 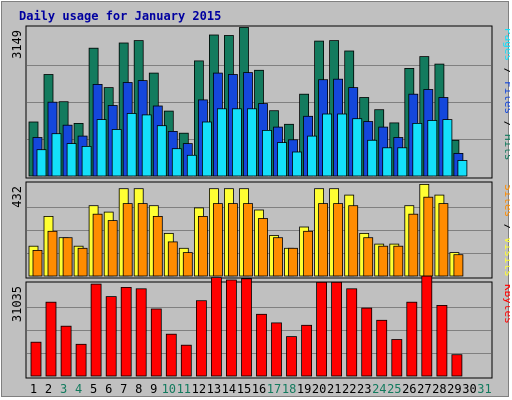 What do you see at coordinates (506, 257) in the screenshot?
I see `legend-item: Visits` at bounding box center [506, 257].